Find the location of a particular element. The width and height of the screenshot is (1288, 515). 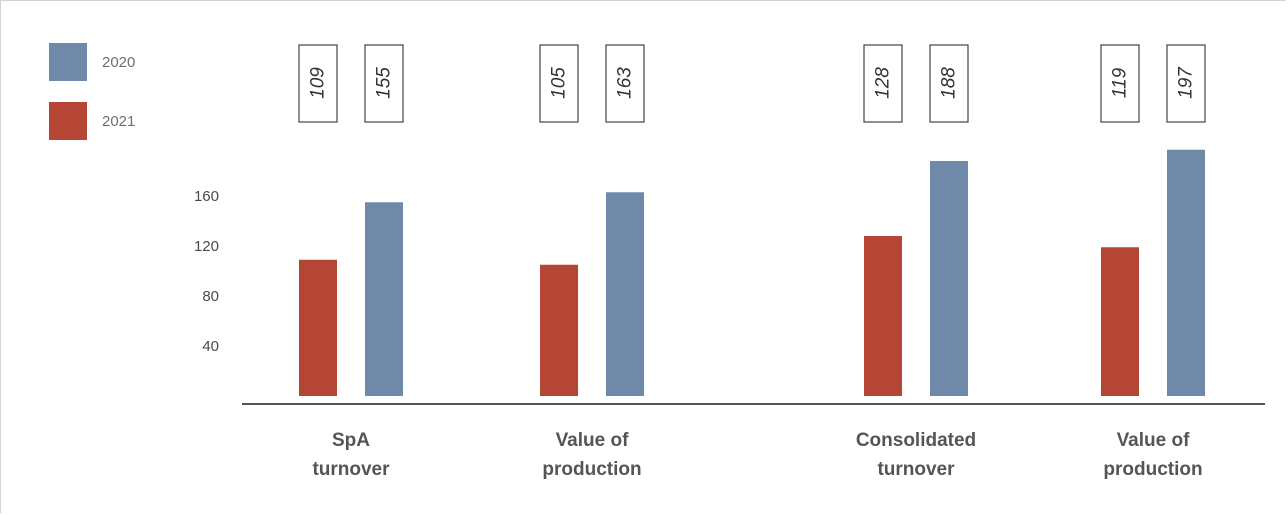

value-label: 128 is located at coordinates (883, 83).